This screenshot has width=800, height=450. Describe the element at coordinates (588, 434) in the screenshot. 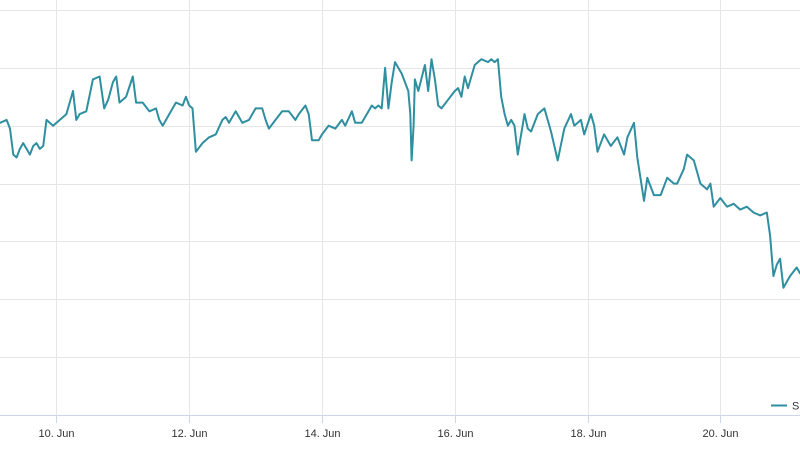

I see `x-tick-label-4: 18. Jun` at that location.